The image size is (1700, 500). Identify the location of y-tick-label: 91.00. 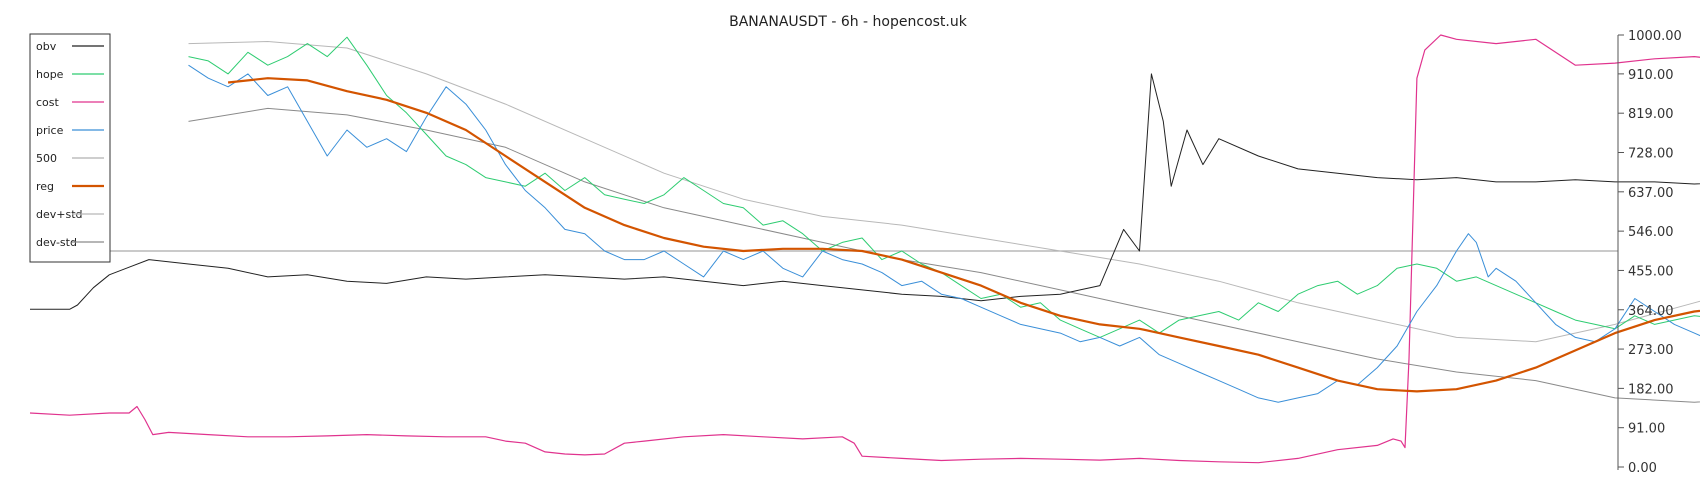
(1646, 429).